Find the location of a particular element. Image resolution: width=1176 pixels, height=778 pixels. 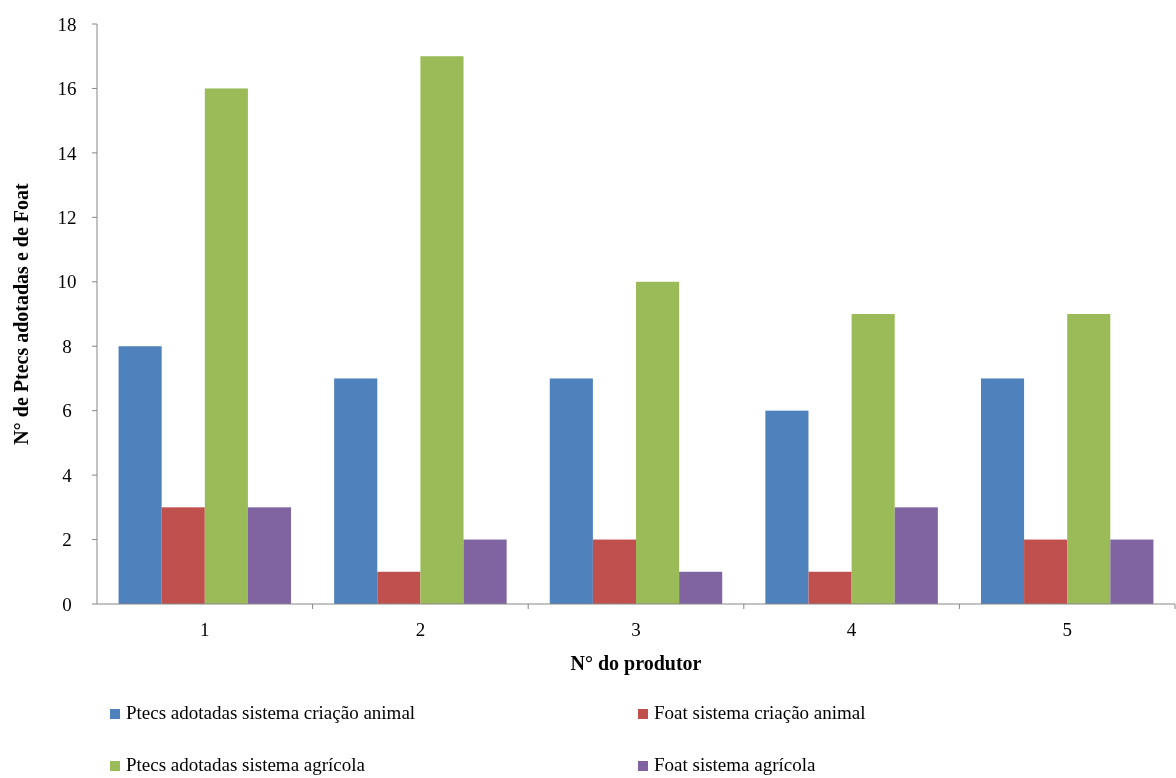

x-tick-label: 3 is located at coordinates (636, 629).